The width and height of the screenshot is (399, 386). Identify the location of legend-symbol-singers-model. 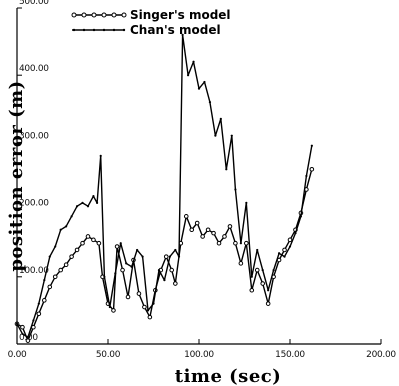
(99, 15).